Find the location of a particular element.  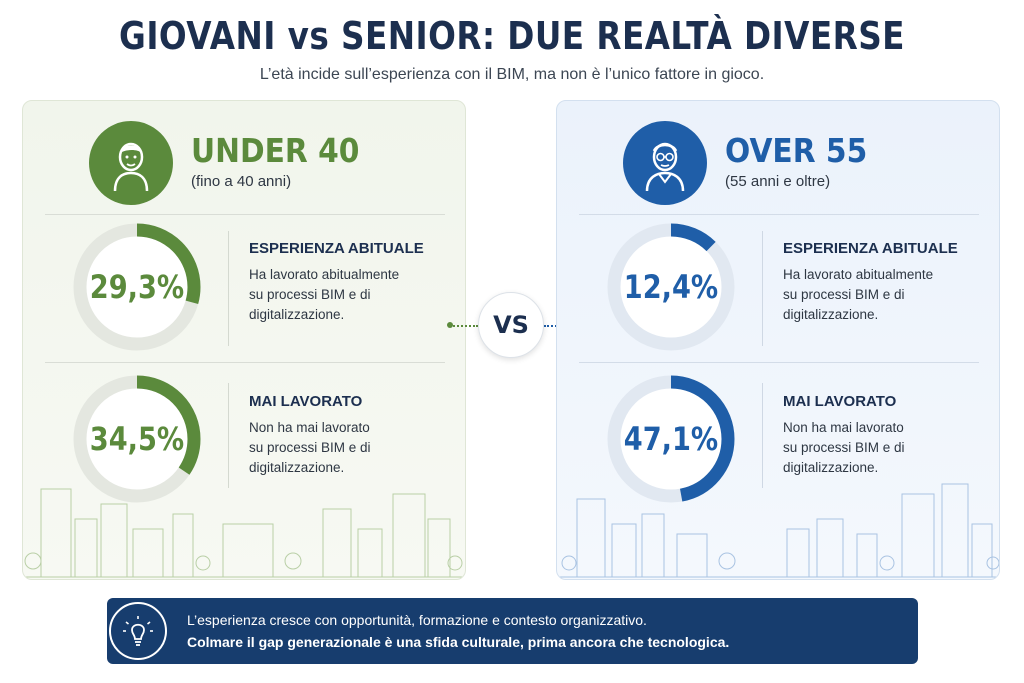

donut-value: 29,3% is located at coordinates (137, 287).